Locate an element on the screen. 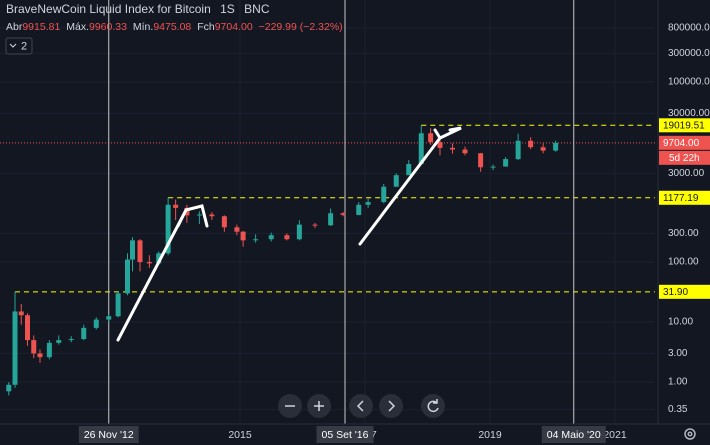 Image resolution: width=710 pixels, height=445 pixels. y-tick-label: 10.00 is located at coordinates (680, 322).